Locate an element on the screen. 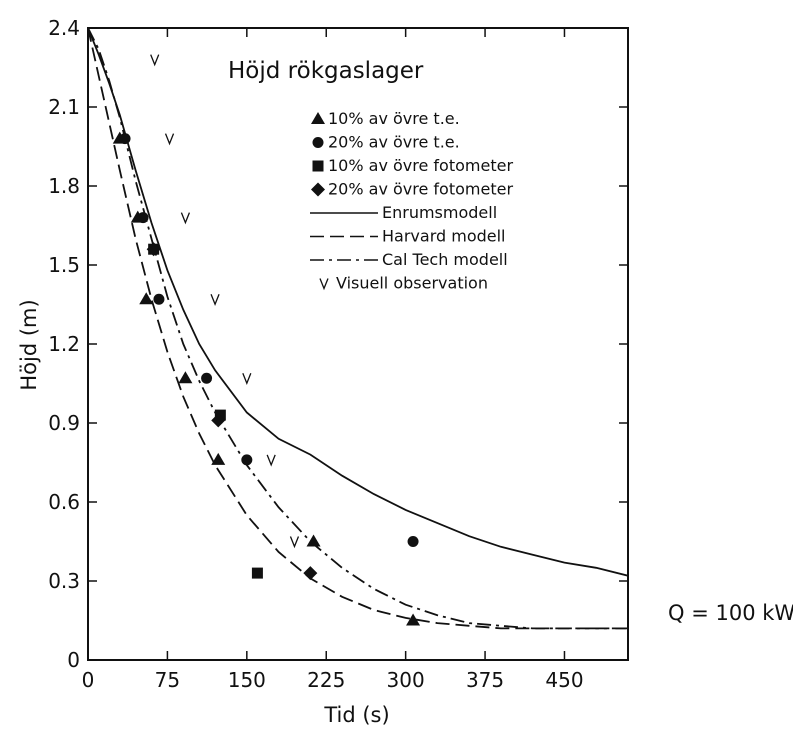 This screenshot has height=729, width=793. legend-label: Cal Tech modell is located at coordinates (445, 259).